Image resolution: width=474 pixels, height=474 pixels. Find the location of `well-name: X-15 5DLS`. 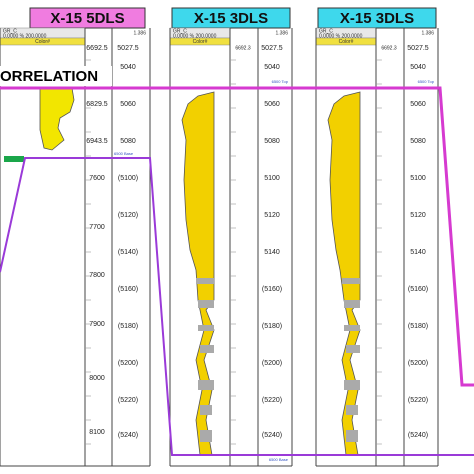

well-name: X-15 5DLS is located at coordinates (87, 18).